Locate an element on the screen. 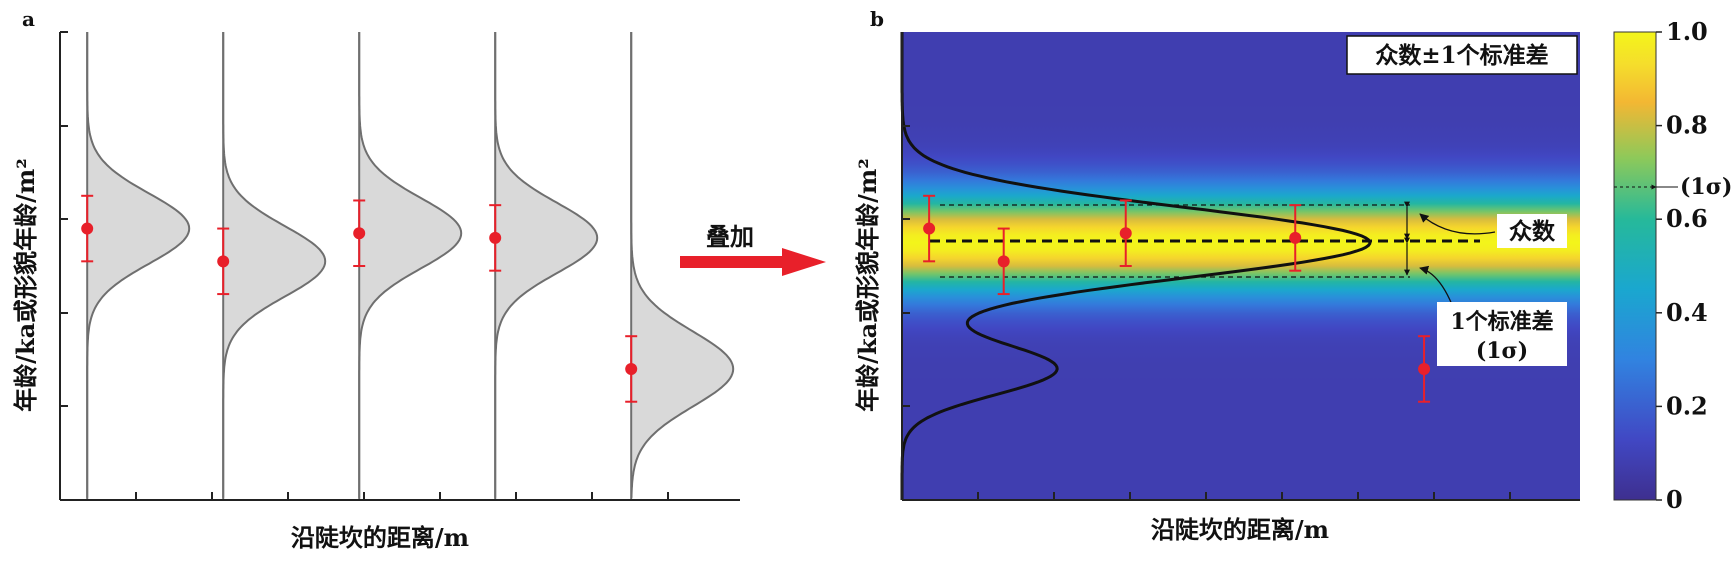 This screenshot has height=563, width=1736. superimpose-arrow: 叠加 is located at coordinates (753, 249).